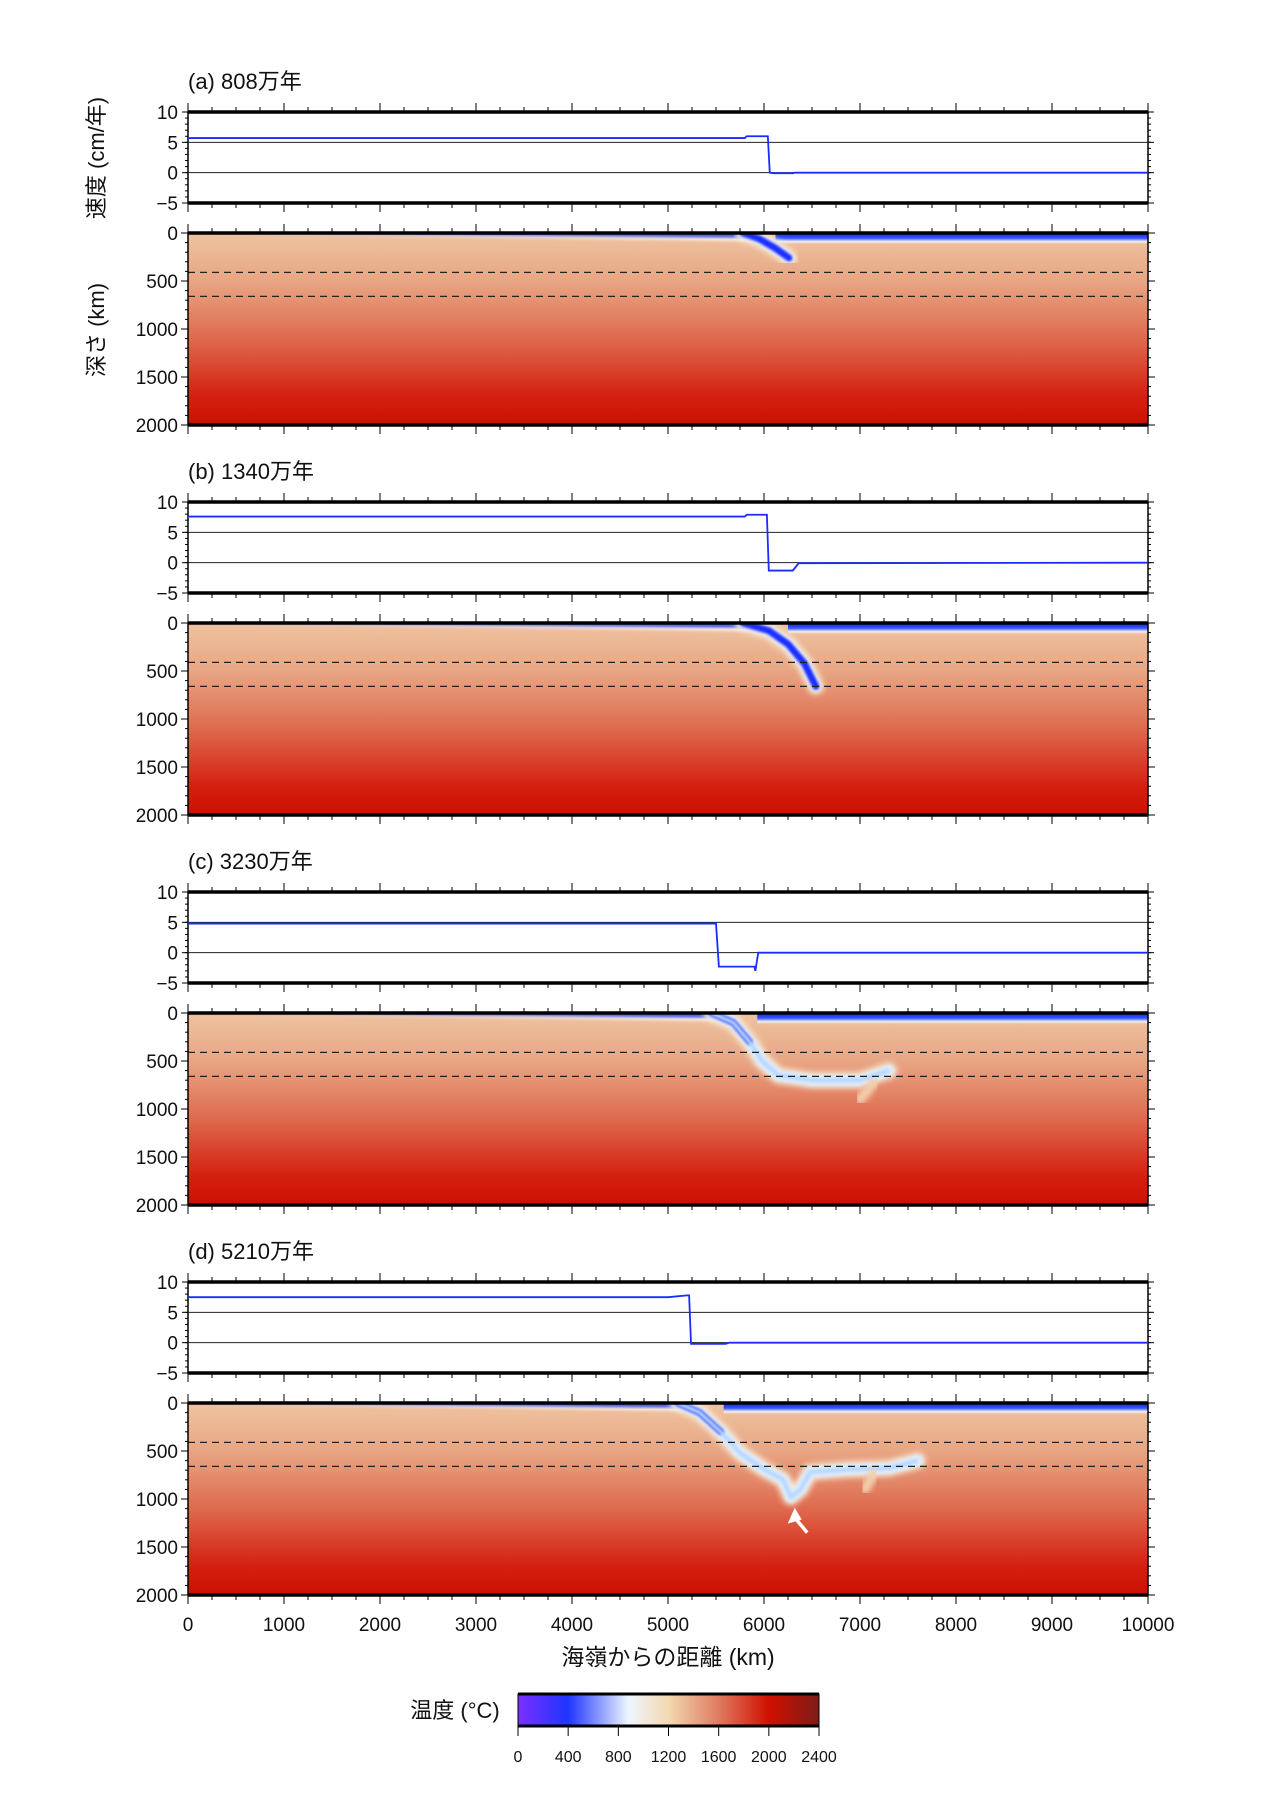  Describe the element at coordinates (669, 1757) in the screenshot. I see `colorbar-tick-label: 1200` at that location.